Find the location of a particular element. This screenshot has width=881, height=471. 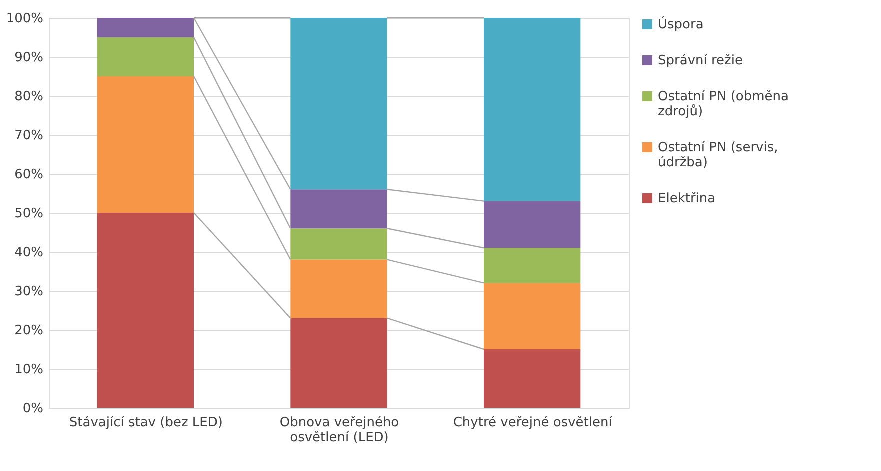

legend-label: Úspora is located at coordinates (681, 24).